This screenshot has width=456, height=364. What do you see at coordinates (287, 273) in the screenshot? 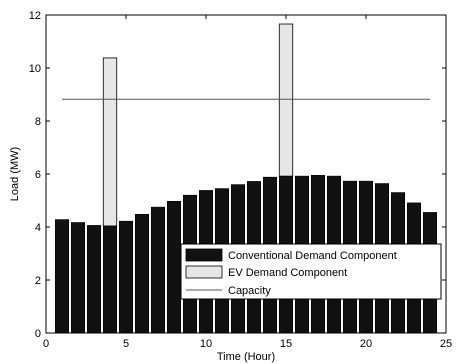
I see `legend-label-ev: EV Demand Component` at bounding box center [287, 273].